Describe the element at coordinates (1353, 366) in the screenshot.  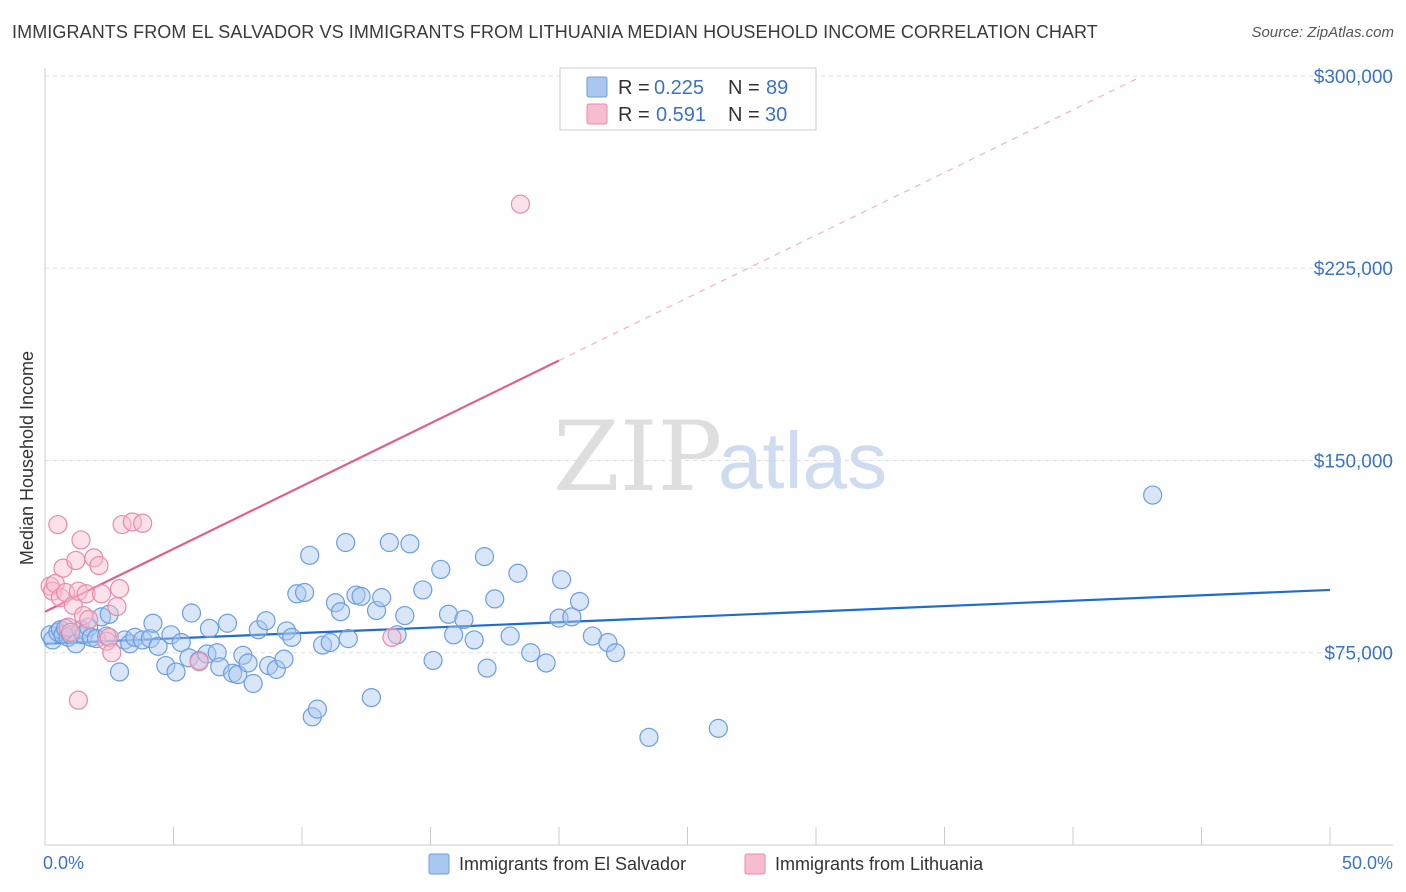
I see `y-tick-labels: $75,000 $150,000 $225,000 $300,000` at that location.